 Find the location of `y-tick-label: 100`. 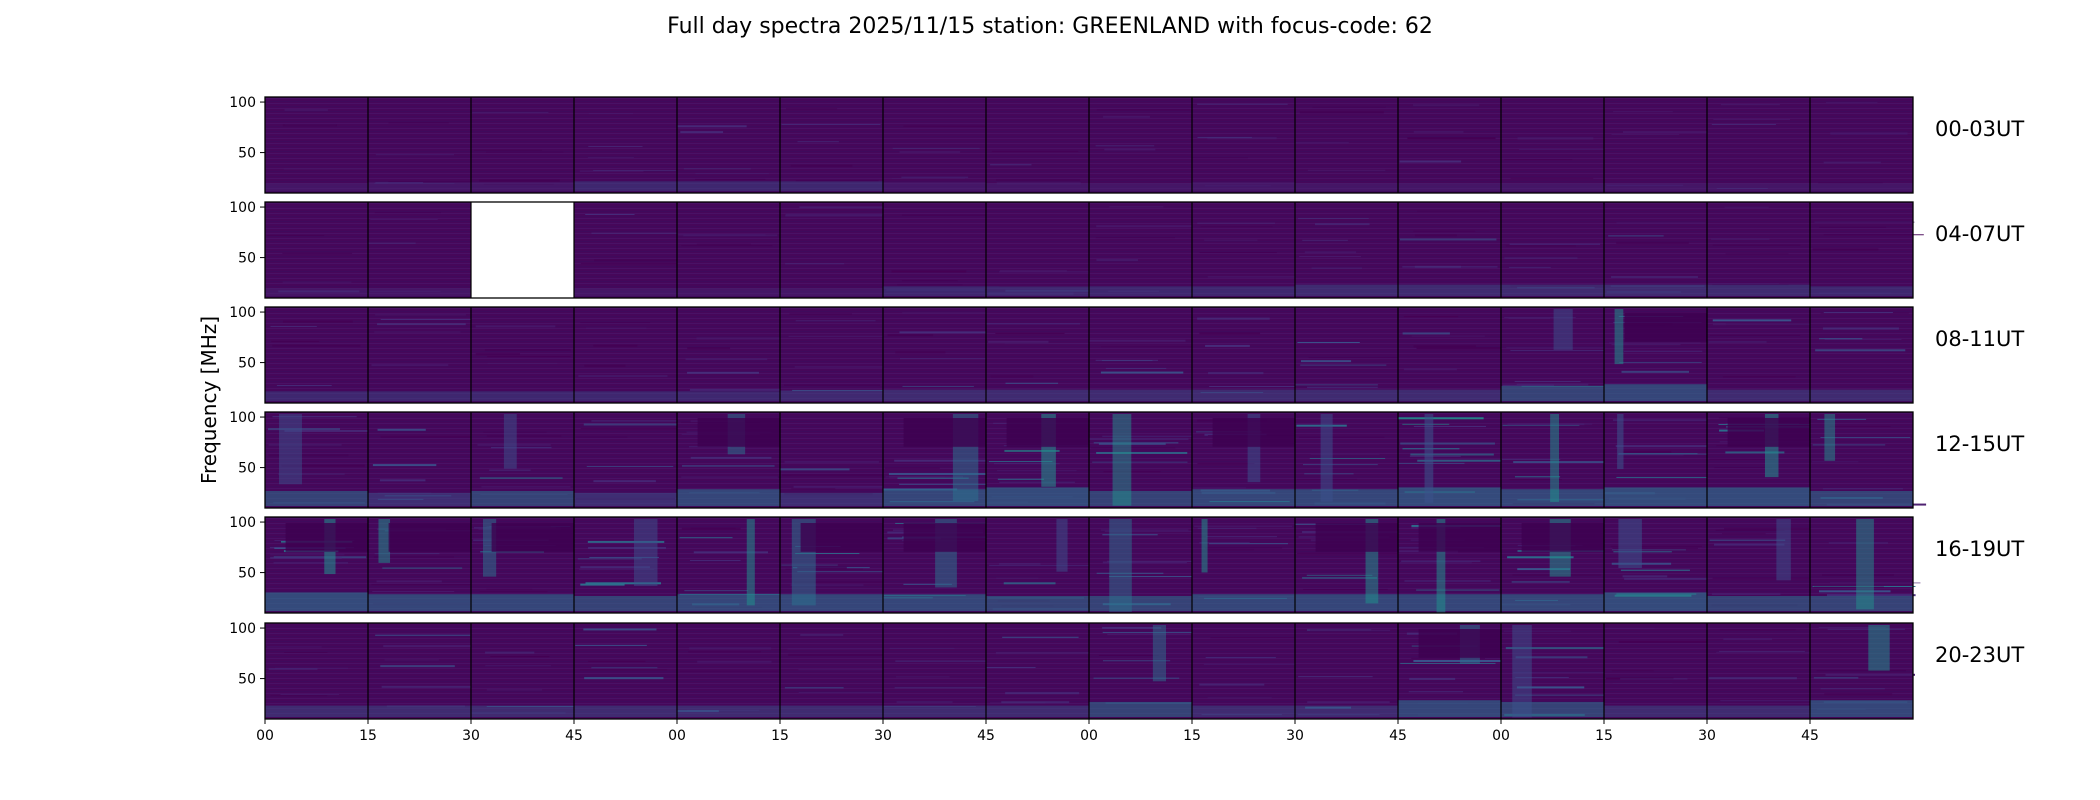

y-tick-label: 100 is located at coordinates (242, 313).